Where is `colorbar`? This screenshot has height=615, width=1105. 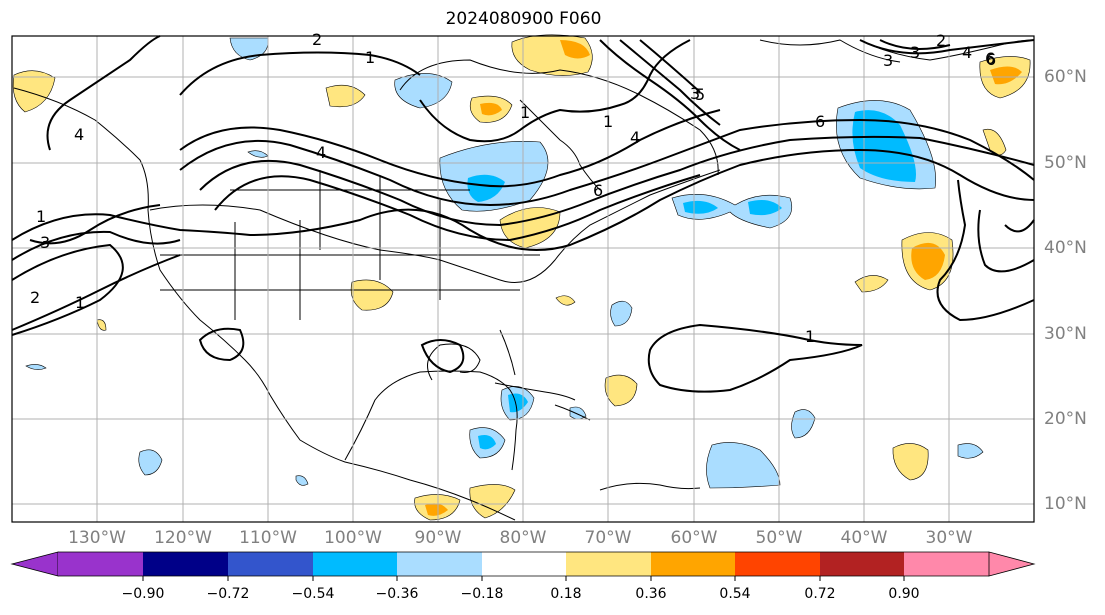
colorbar is located at coordinates (523, 566).